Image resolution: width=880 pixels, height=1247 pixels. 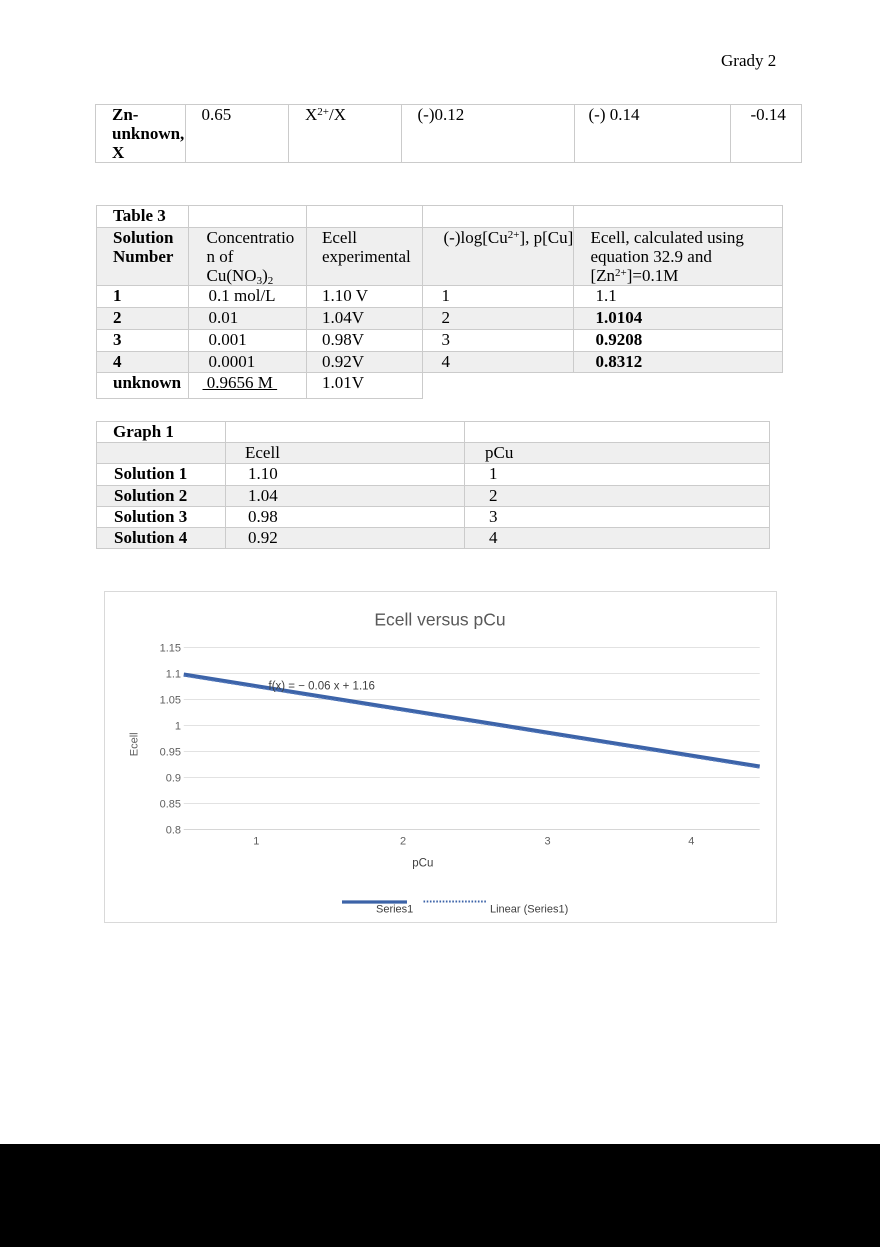 I want to click on svg-text: f(x) = − 0.06 x + 1.16, so click(x=322, y=687).